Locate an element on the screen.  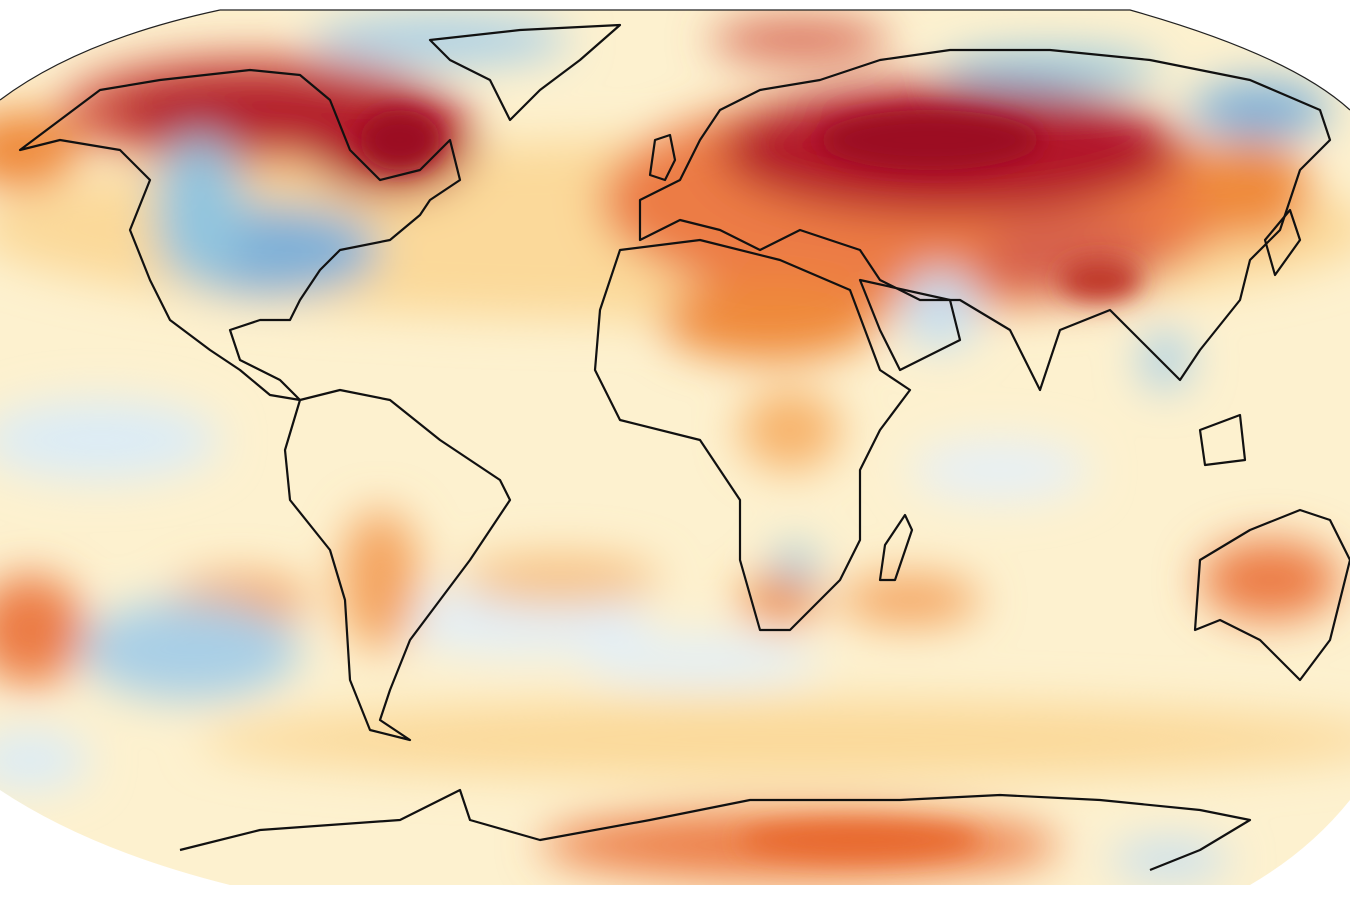
map-border is located at coordinates (675, 60).